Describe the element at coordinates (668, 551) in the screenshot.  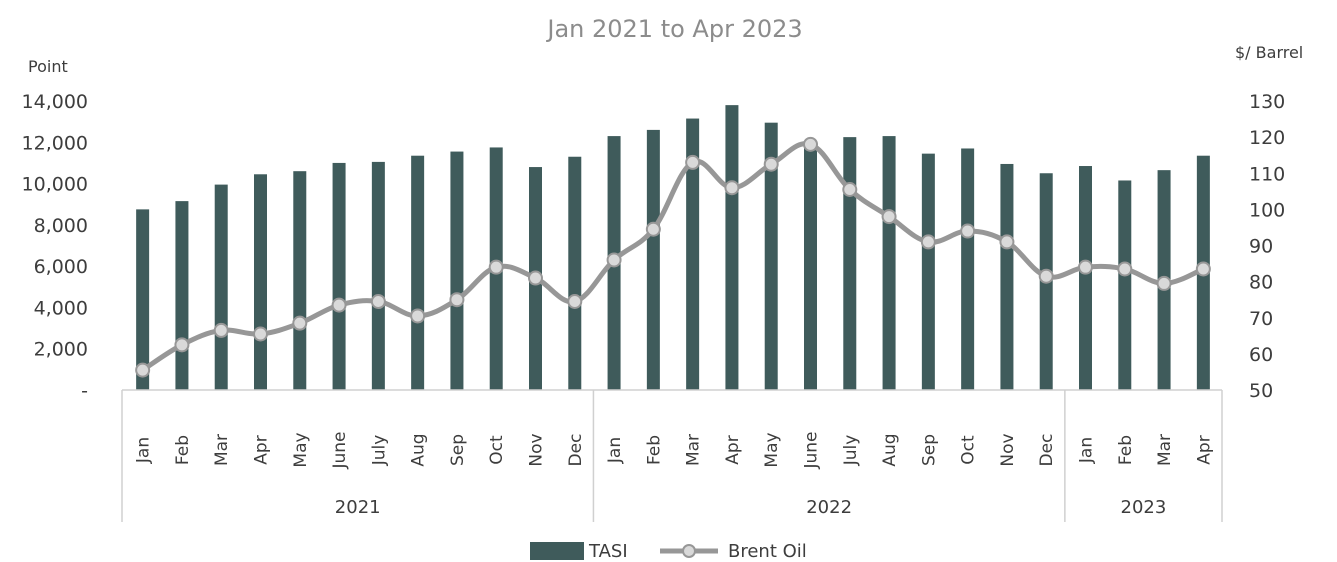
I see `legend: TASI Brent Oil` at that location.